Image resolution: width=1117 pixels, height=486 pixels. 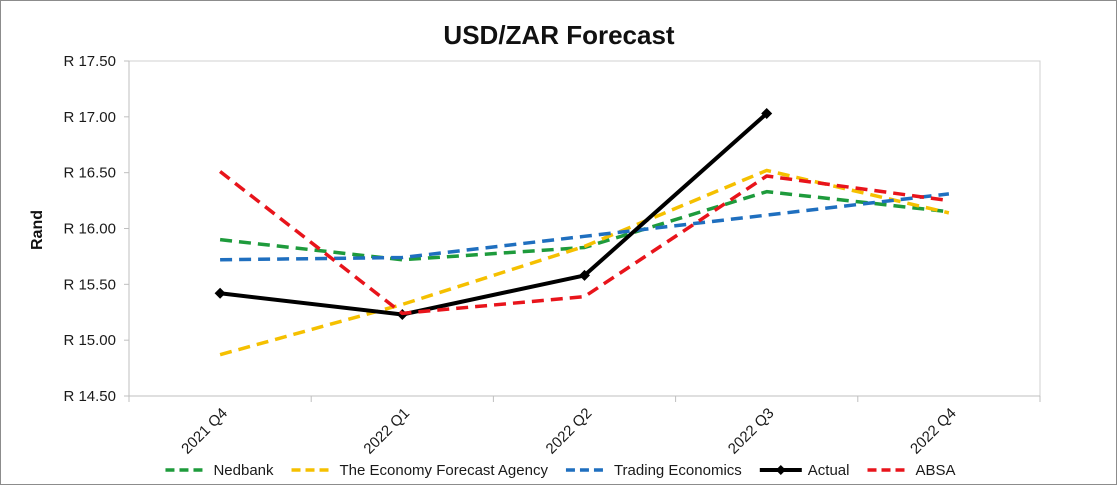 What do you see at coordinates (89, 117) in the screenshot?
I see `y-tick-label: R 17.00` at bounding box center [89, 117].